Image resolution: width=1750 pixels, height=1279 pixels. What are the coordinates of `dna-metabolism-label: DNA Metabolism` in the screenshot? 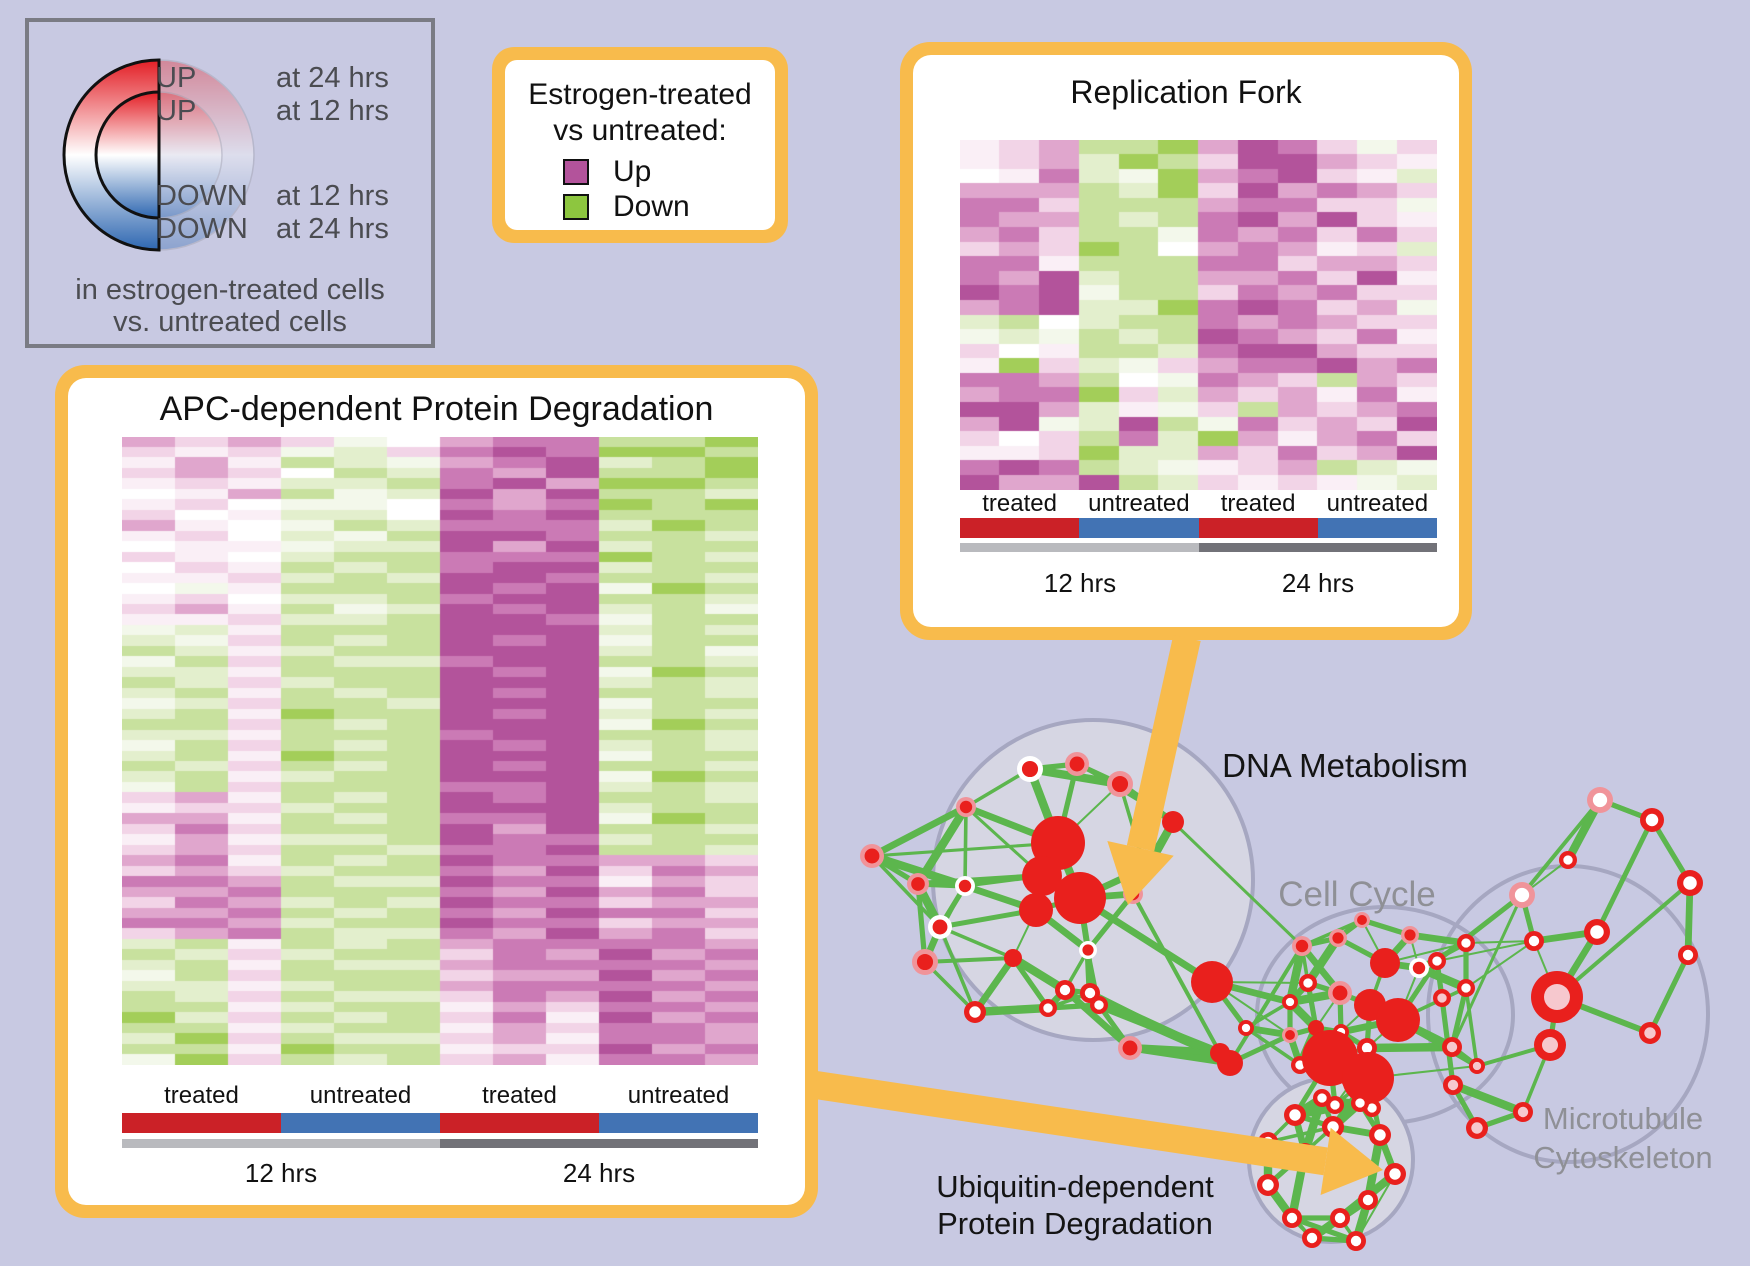 It's located at (1345, 765).